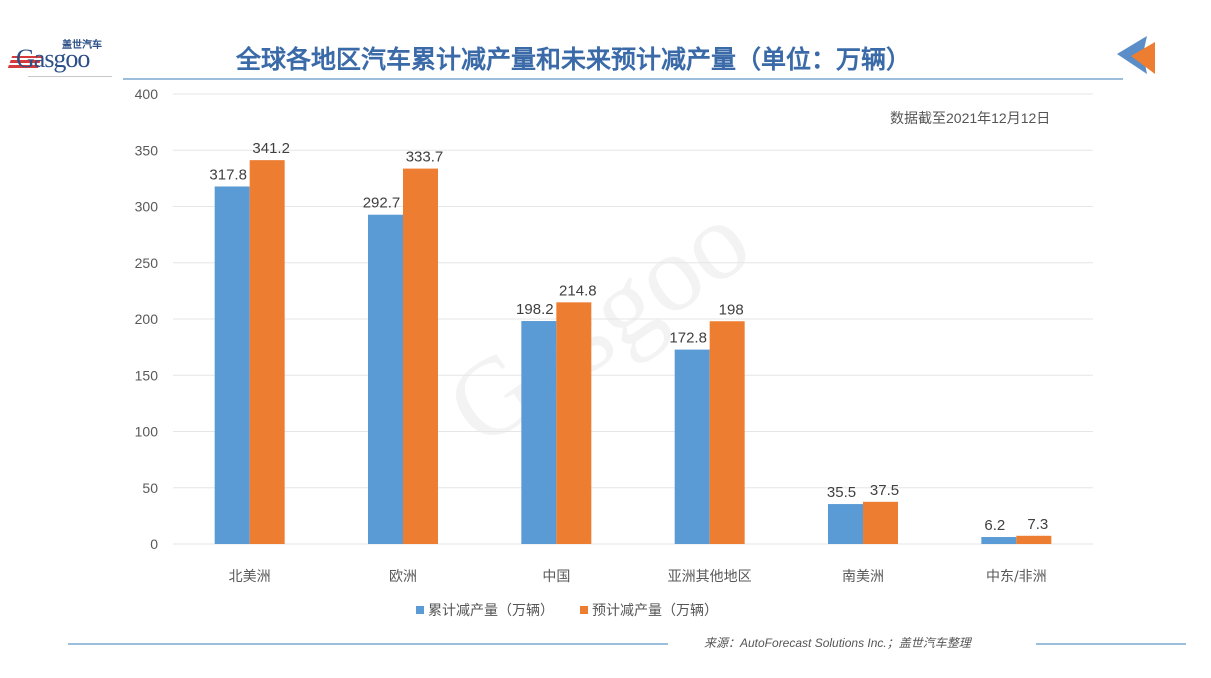  Describe the element at coordinates (567, 610) in the screenshot. I see `chart-legend: 累计减产量（万辆） 预计减产量（万辆）` at that location.